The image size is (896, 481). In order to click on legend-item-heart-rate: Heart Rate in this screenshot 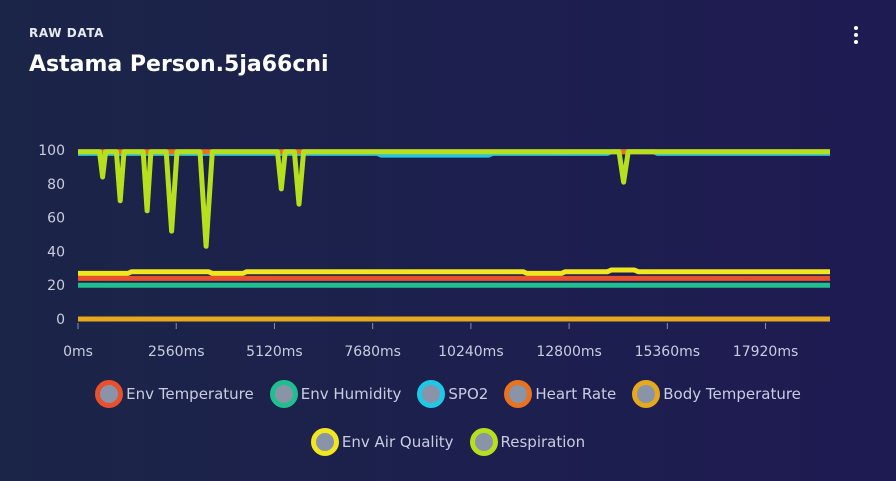, I will do `click(560, 394)`.